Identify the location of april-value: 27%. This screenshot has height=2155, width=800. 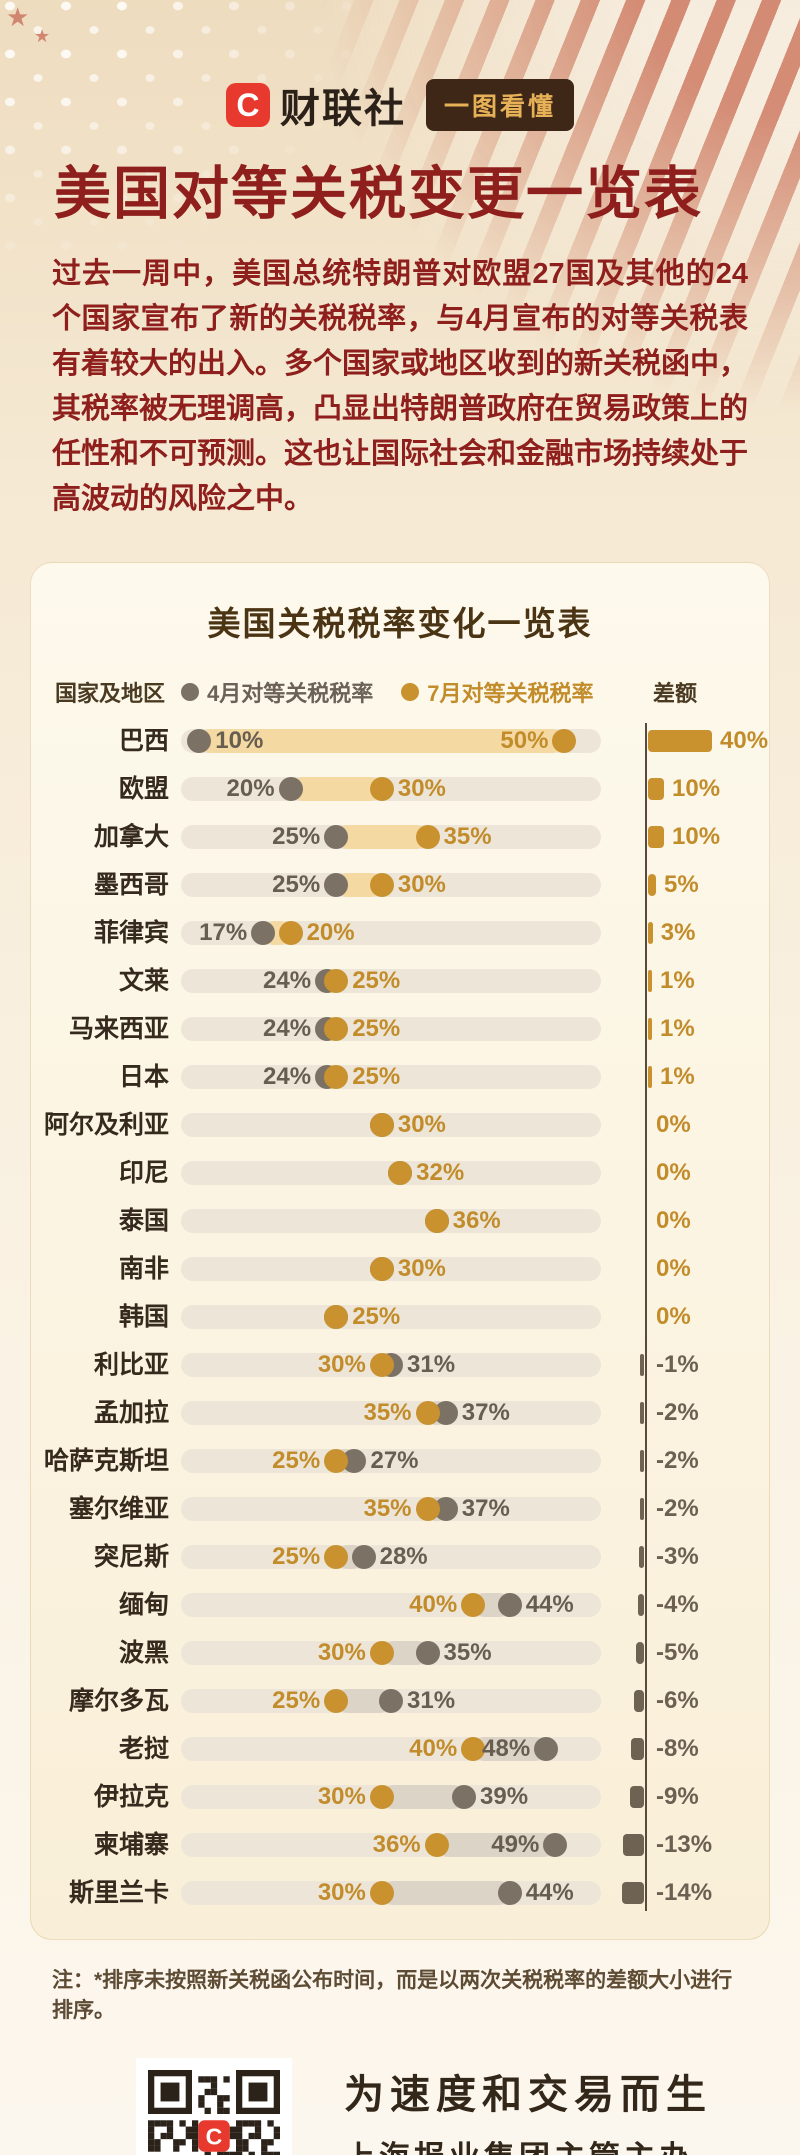
(394, 1461).